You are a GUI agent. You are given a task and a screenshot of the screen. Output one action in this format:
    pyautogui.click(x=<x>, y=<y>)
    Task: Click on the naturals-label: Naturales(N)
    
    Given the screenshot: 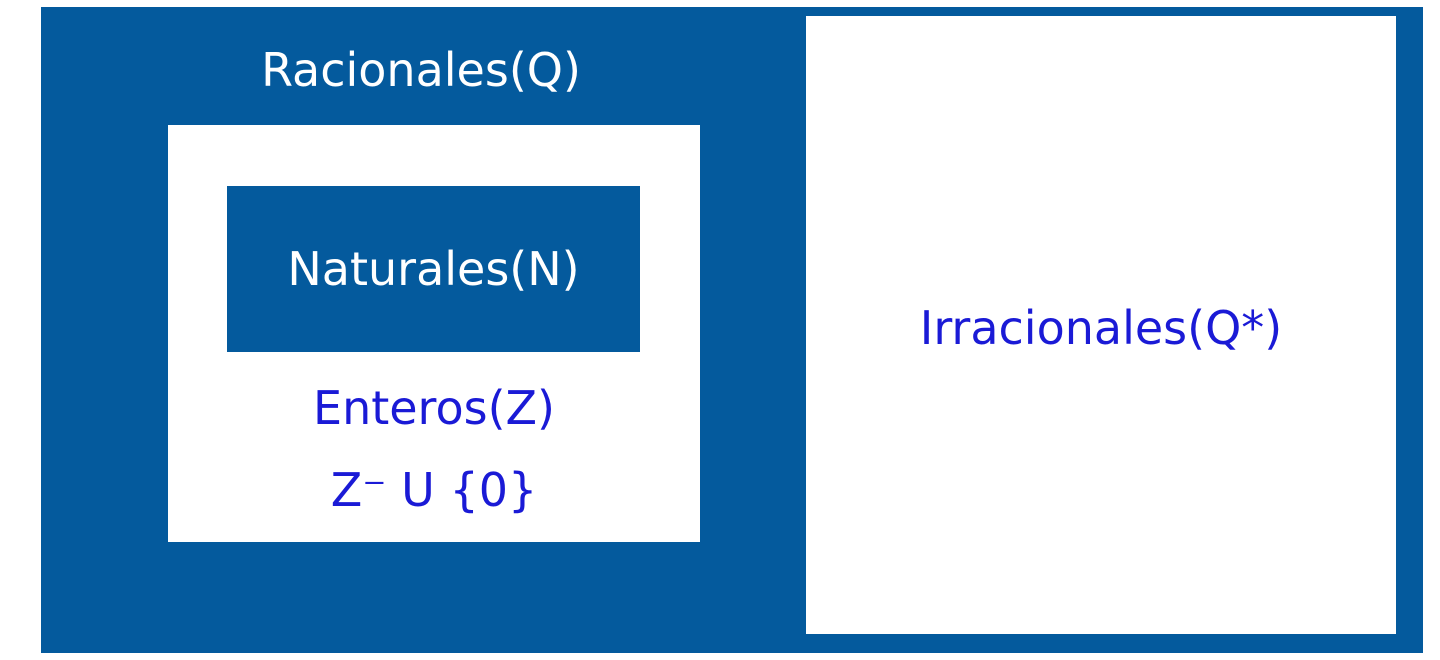 What is the action you would take?
    pyautogui.click(x=433, y=269)
    